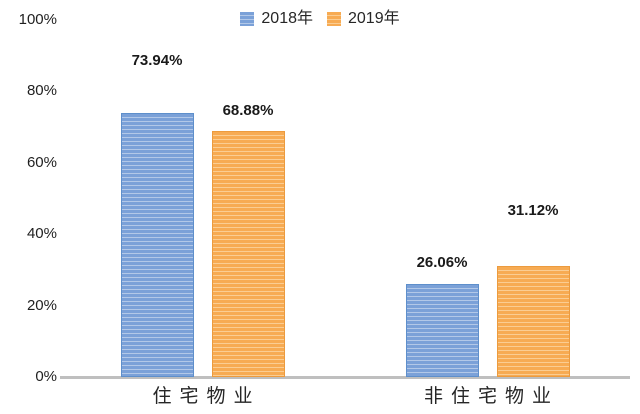 The image size is (640, 414). Describe the element at coordinates (533, 210) in the screenshot. I see `data-label: 31.12%` at that location.